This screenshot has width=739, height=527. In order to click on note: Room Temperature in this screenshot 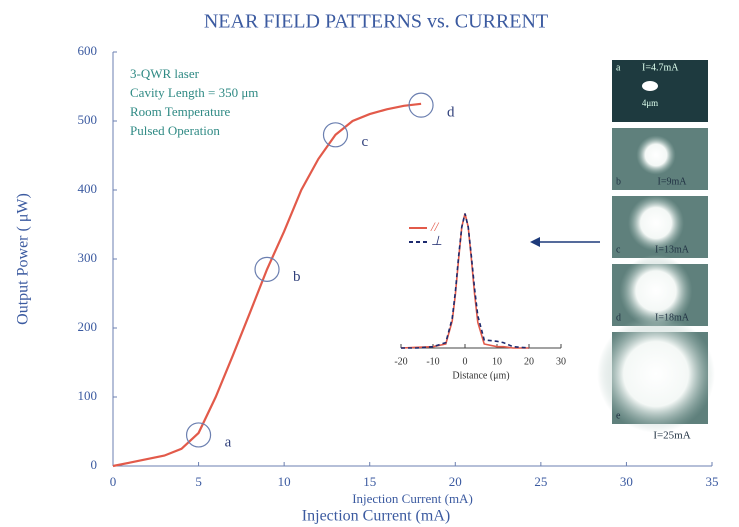, I will do `click(180, 111)`.